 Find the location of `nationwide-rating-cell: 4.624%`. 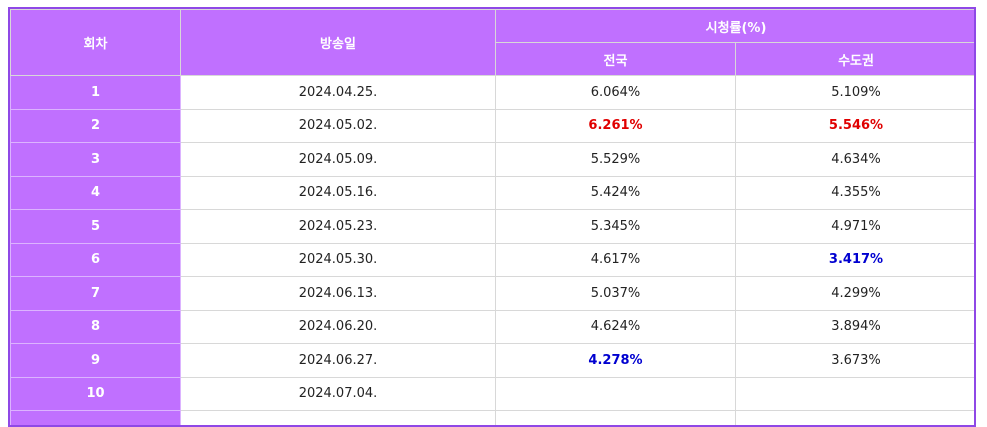

nationwide-rating-cell: 4.624% is located at coordinates (616, 327).